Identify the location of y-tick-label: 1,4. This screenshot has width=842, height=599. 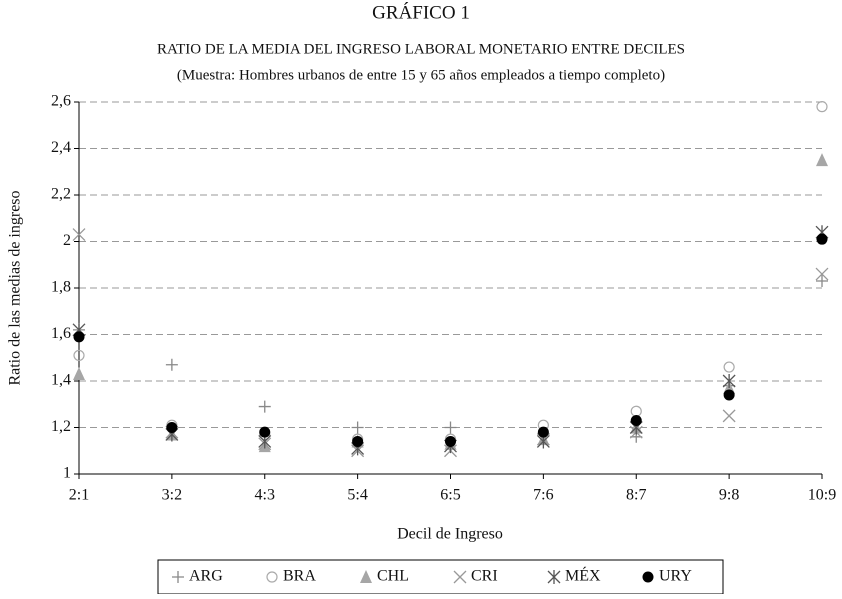
(61, 380).